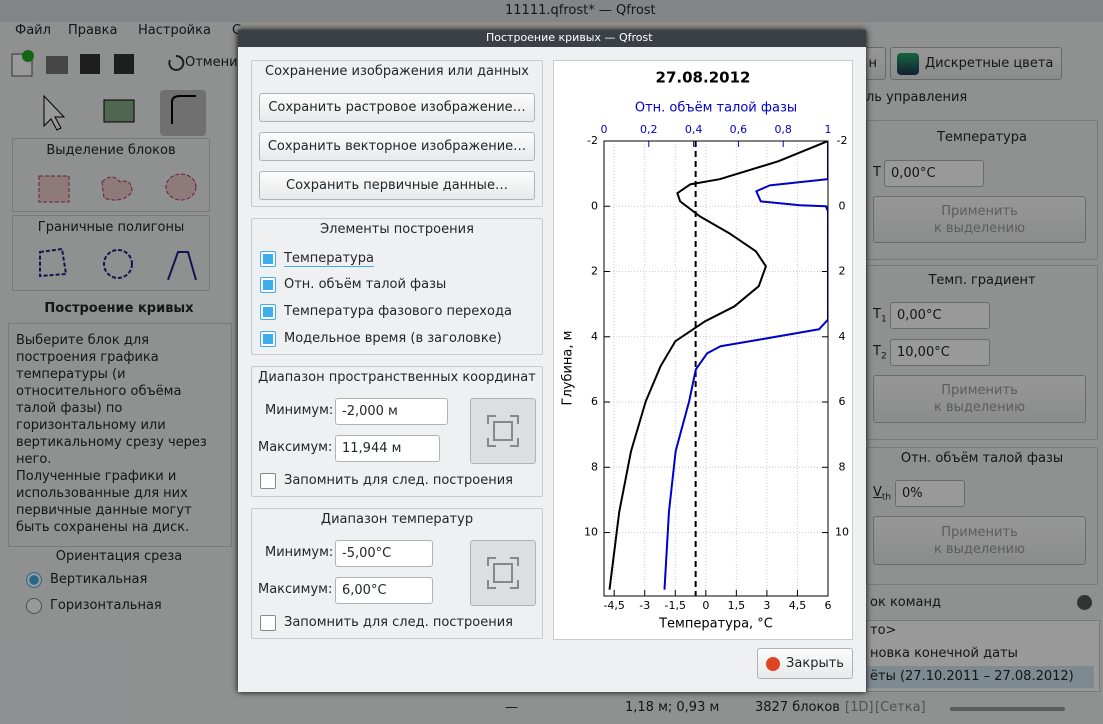 Image resolution: width=1103 pixels, height=724 pixels. I want to click on panel-title: ль управления, so click(917, 97).